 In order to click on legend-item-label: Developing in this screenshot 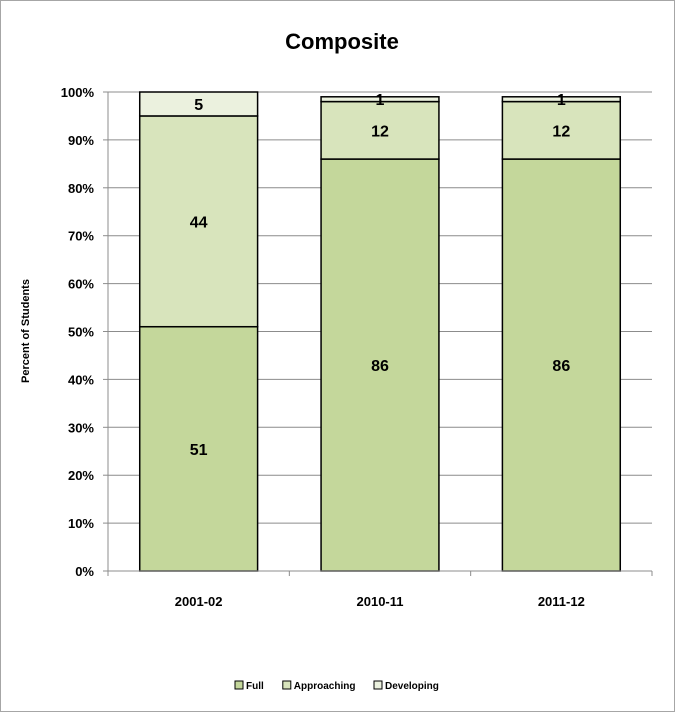, I will do `click(412, 686)`.